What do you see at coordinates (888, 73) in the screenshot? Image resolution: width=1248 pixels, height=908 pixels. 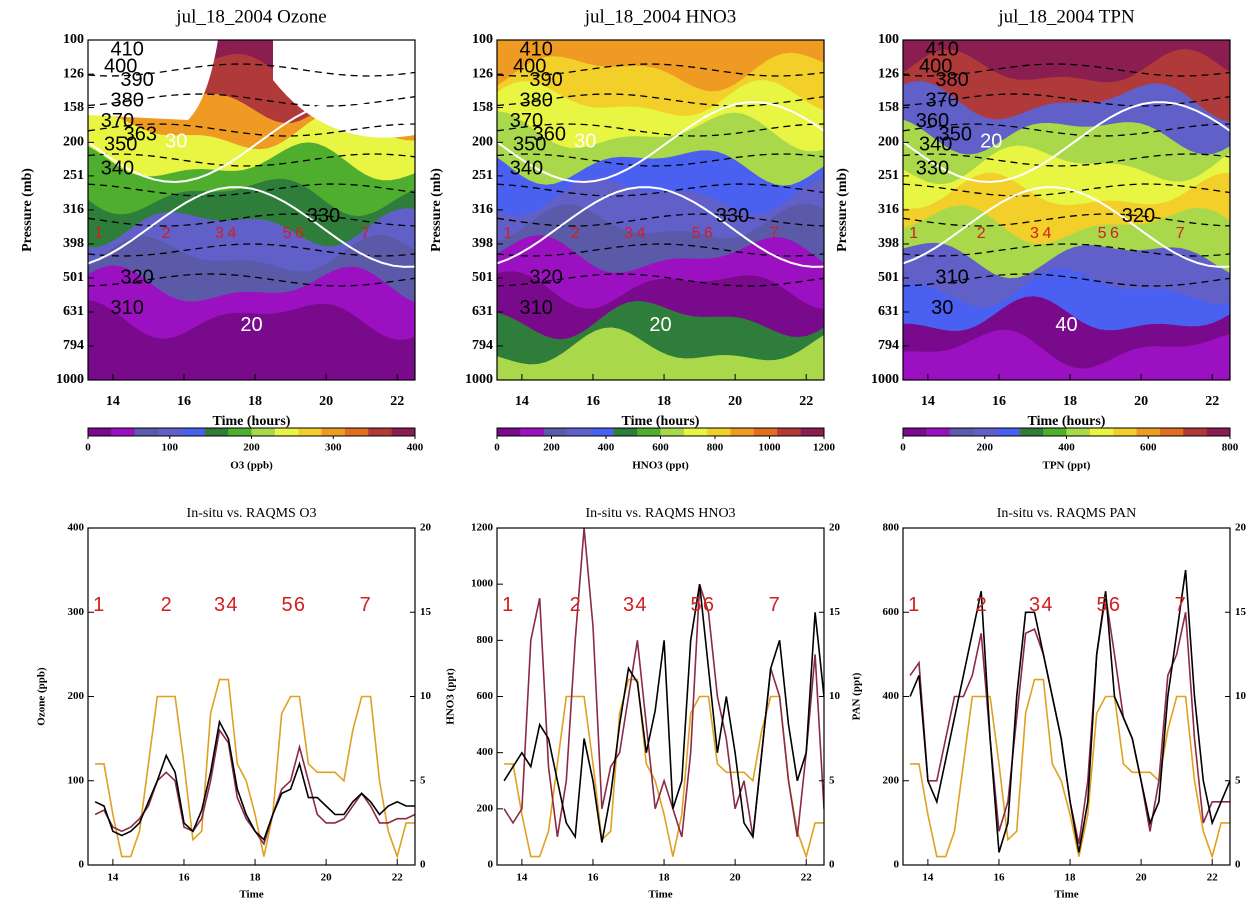 I see `y-tick-label: 126` at bounding box center [888, 73].